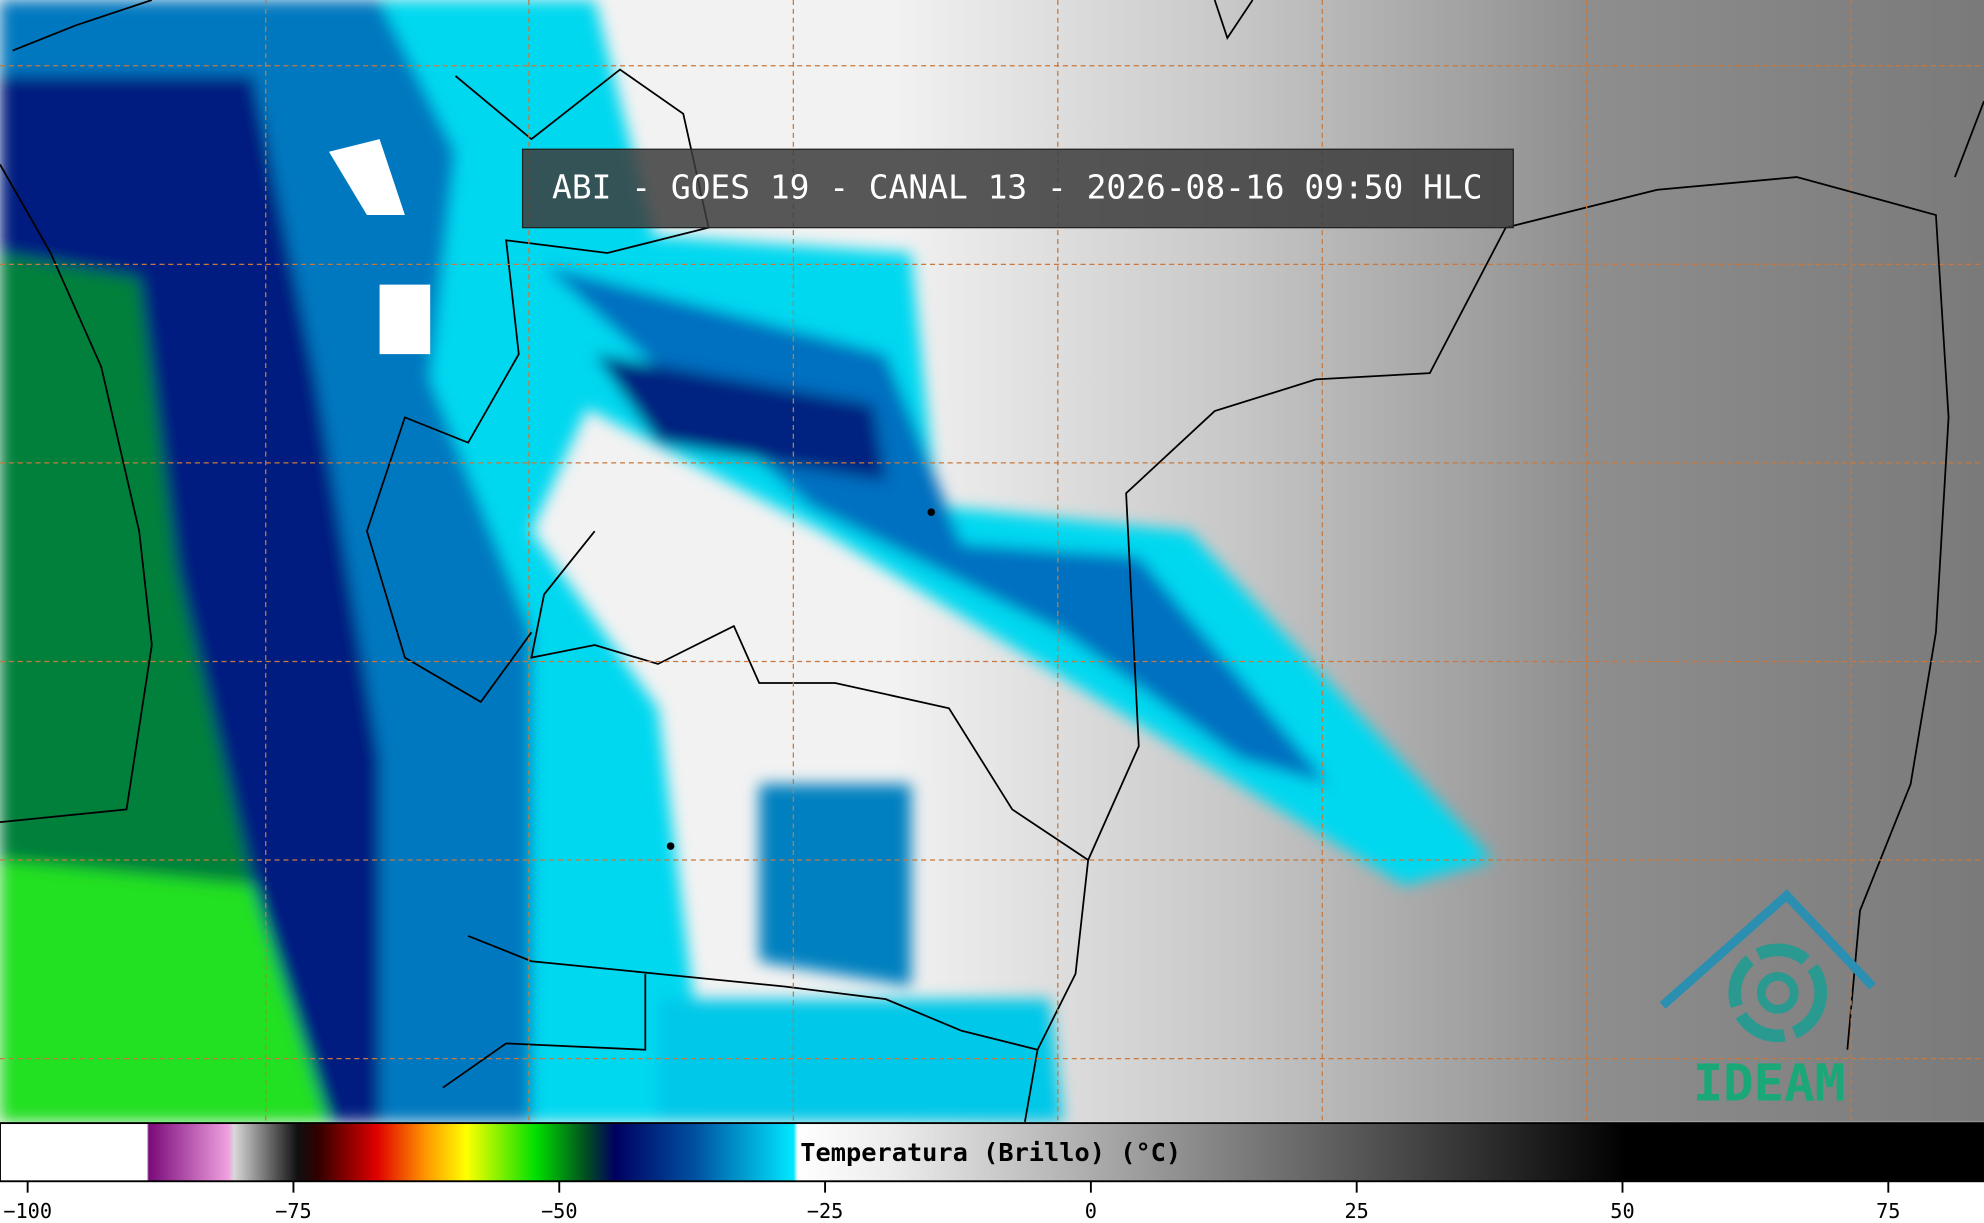 The height and width of the screenshot is (1223, 1984). I want to click on colorbar: Temperatura (Brillo) (°C), so click(992, 1152).